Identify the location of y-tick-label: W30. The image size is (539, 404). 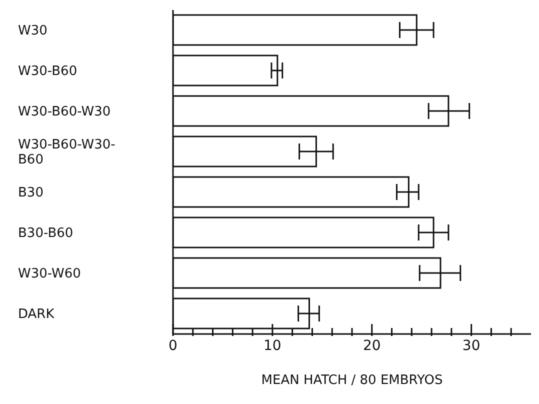
(33, 30).